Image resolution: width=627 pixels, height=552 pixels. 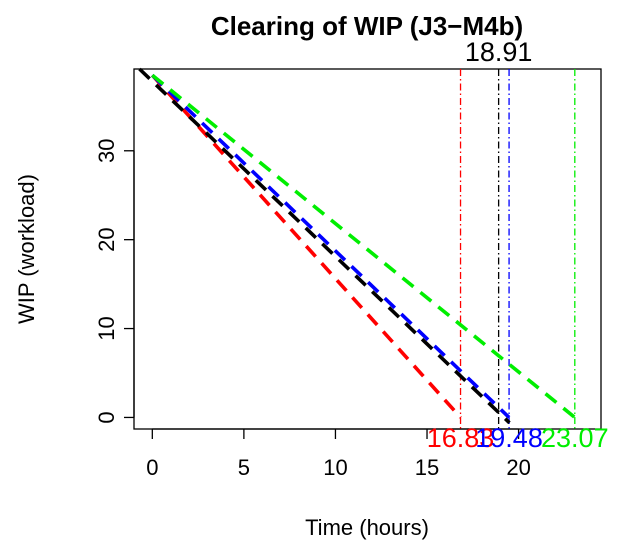 I want to click on vline-value-label: 23.07, so click(x=575, y=438).